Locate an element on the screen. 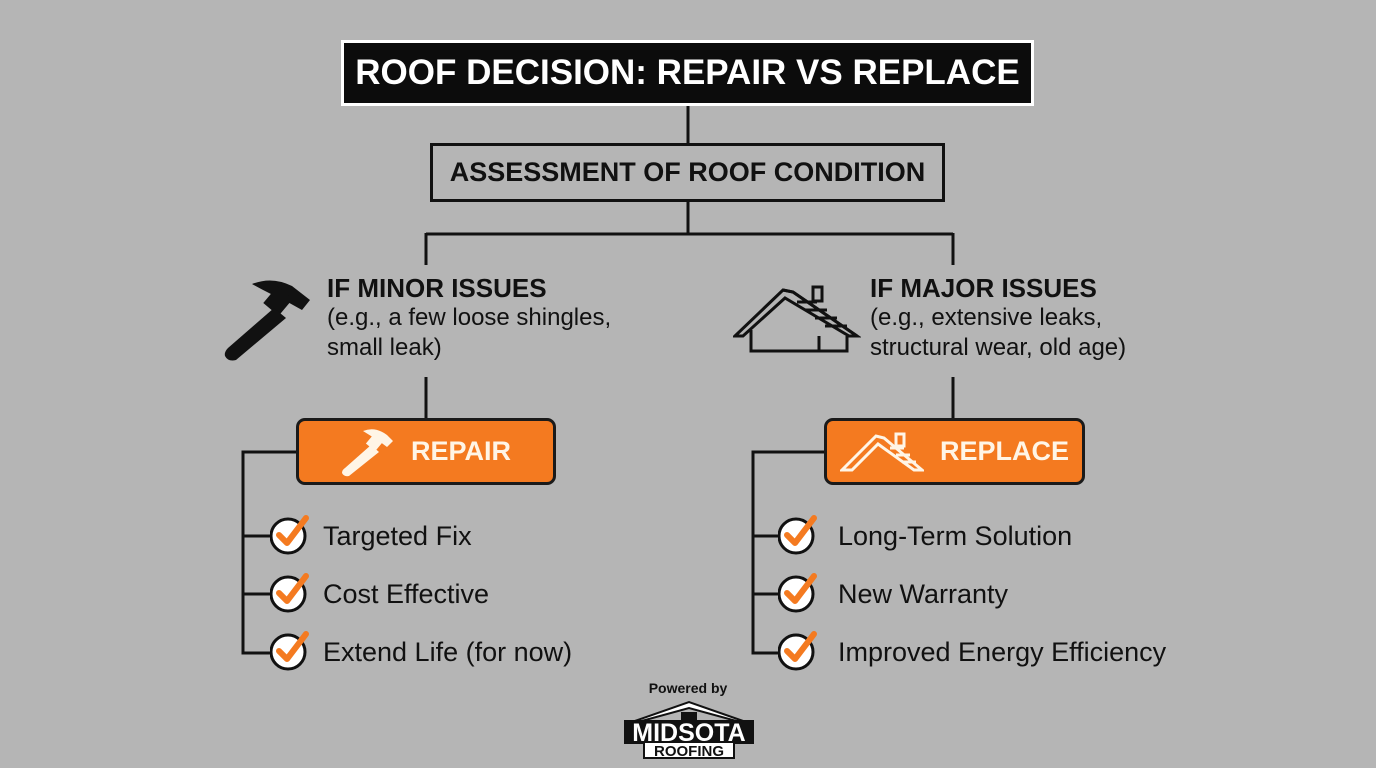 The width and height of the screenshot is (1376, 768). assessment-box: ASSESSMENT OF ROOF CONDITION is located at coordinates (687, 172).